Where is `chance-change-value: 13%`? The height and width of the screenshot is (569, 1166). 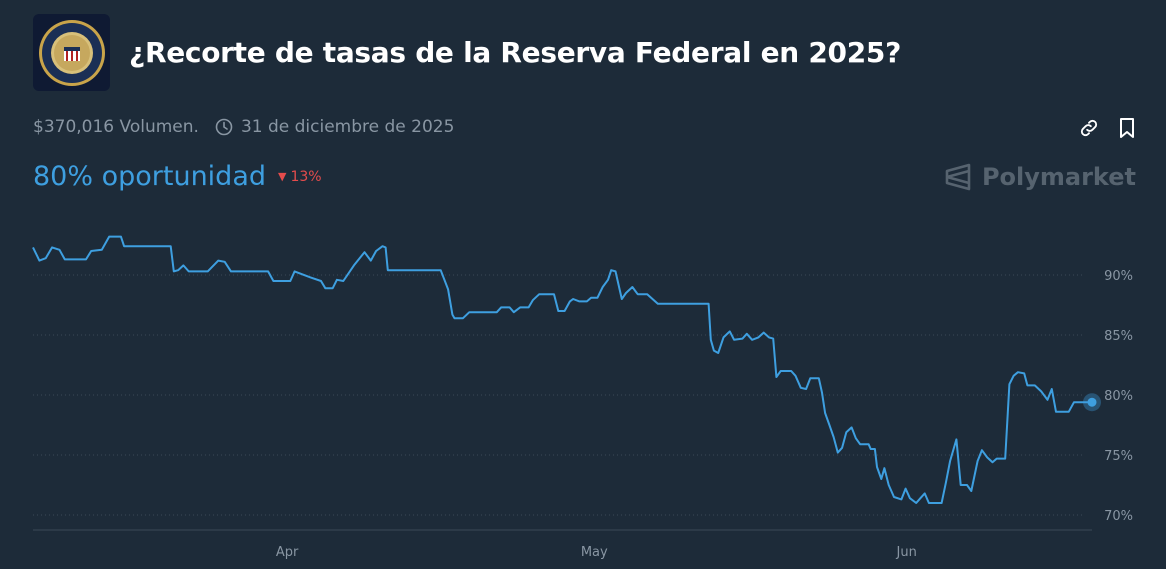 chance-change-value: 13% is located at coordinates (306, 176).